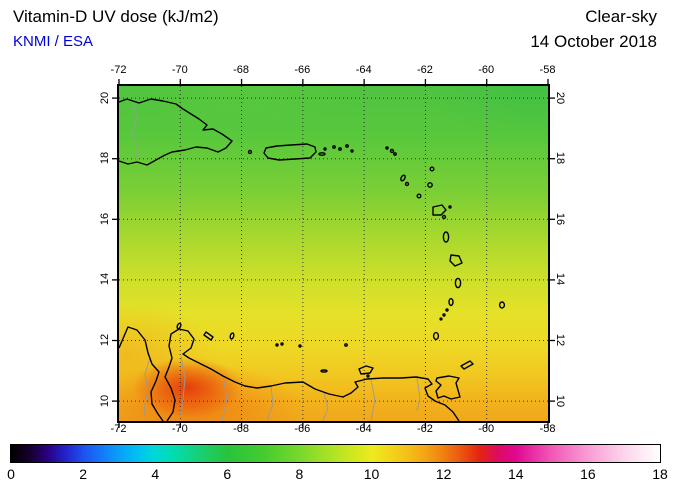 This screenshot has width=675, height=490. I want to click on lat-tick-label-left: 16, so click(105, 218).